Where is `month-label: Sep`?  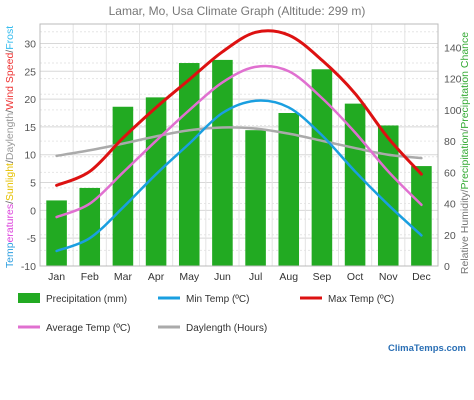 month-label: Sep is located at coordinates (322, 277).